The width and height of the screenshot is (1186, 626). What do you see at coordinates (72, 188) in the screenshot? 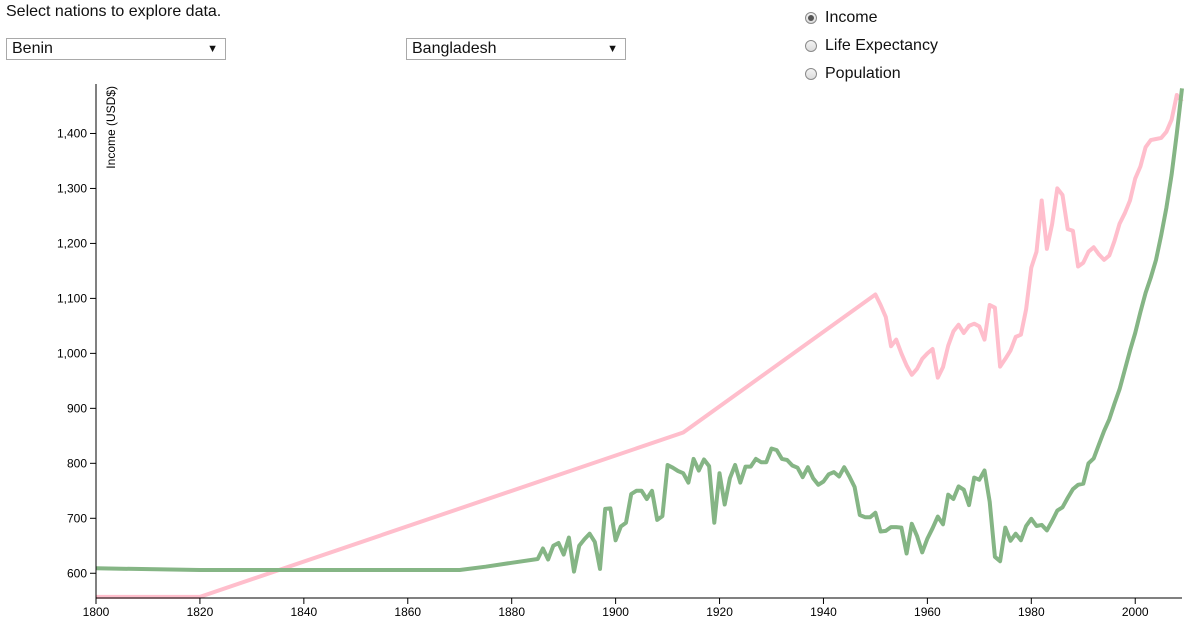
I see `y-tick-label: 1,300` at bounding box center [72, 188].